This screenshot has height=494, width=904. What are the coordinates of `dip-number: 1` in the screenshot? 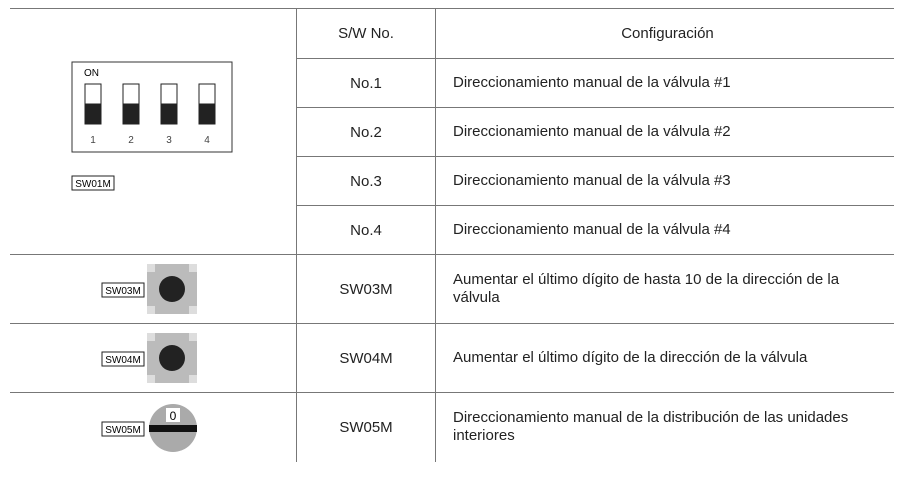 It's located at (93, 140).